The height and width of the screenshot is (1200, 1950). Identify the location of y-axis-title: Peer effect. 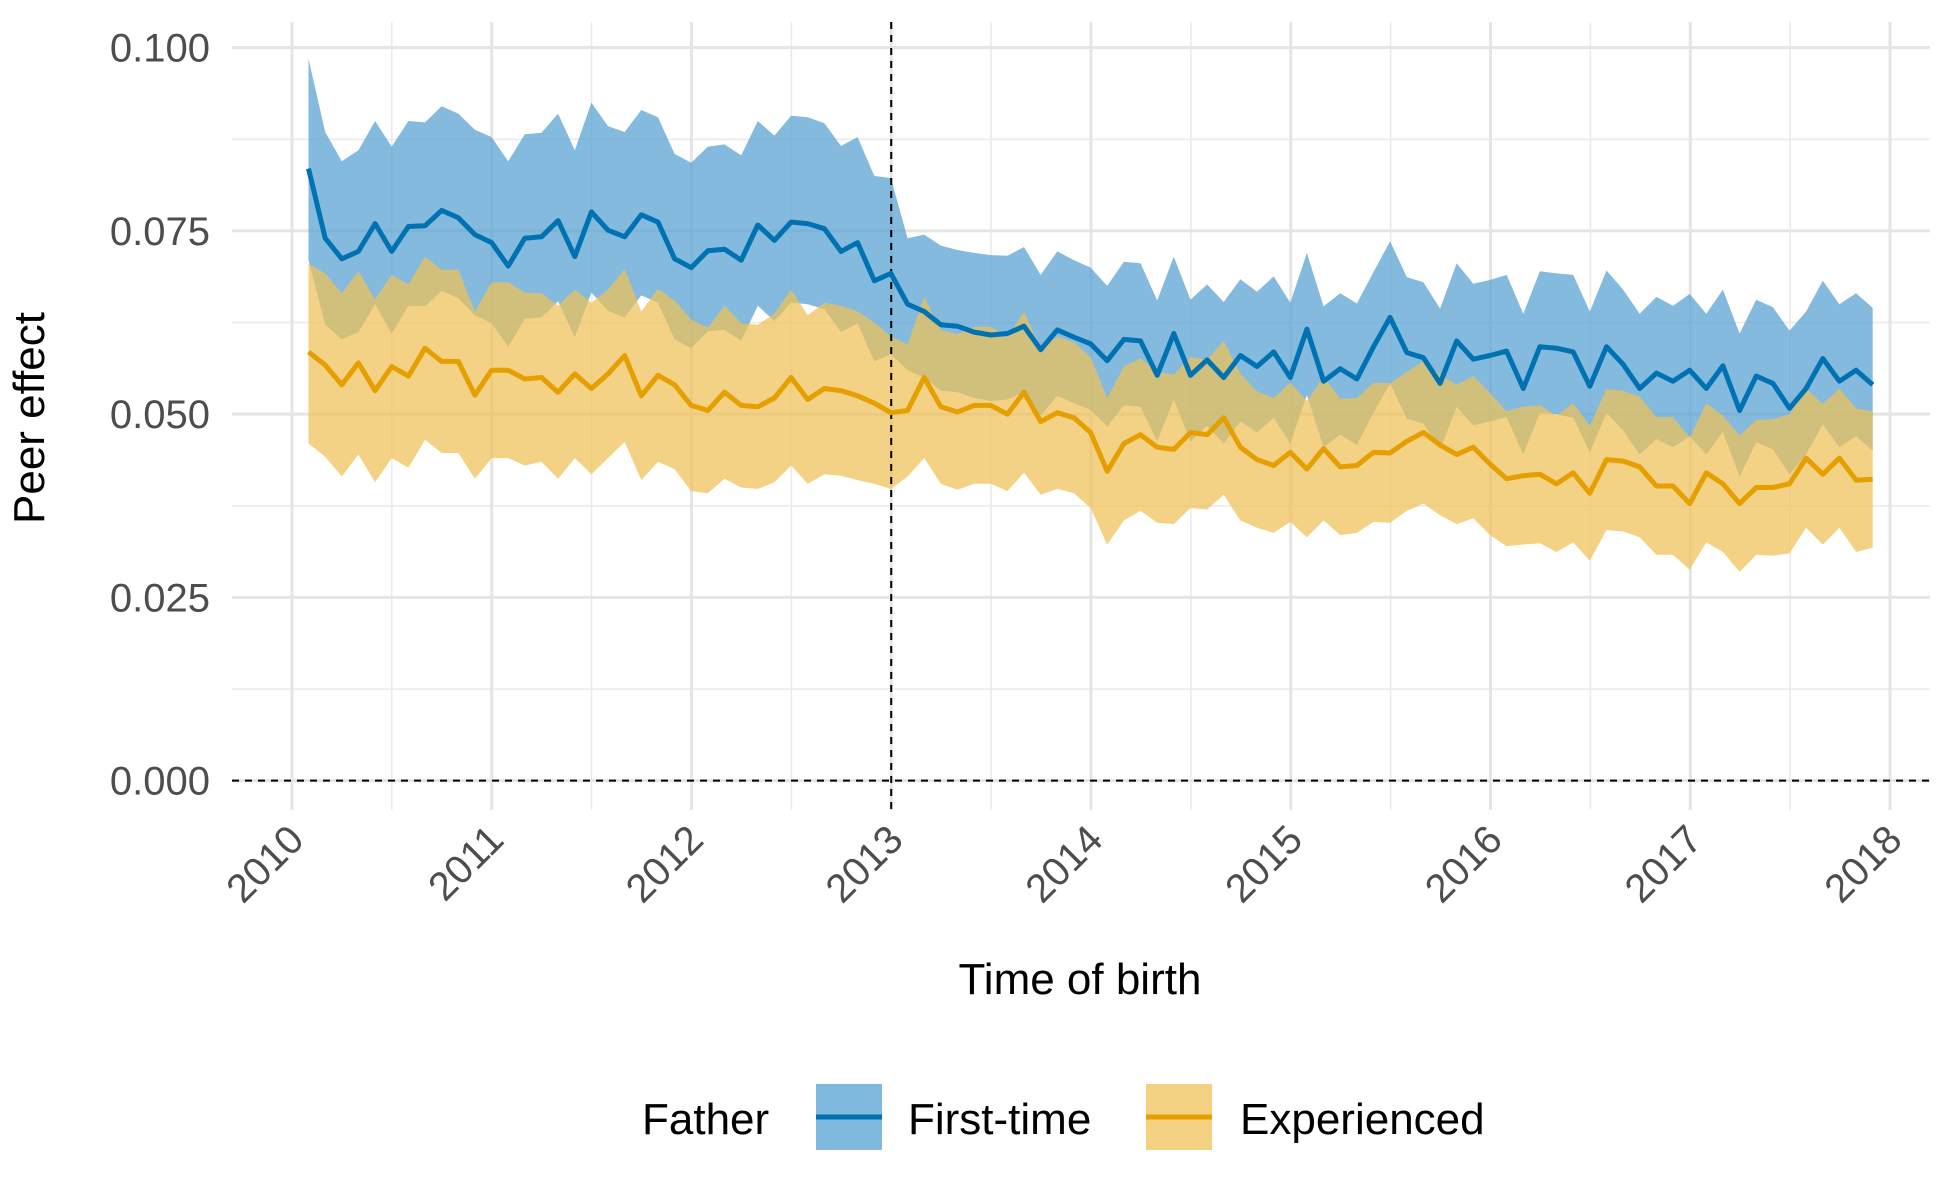
(29, 418).